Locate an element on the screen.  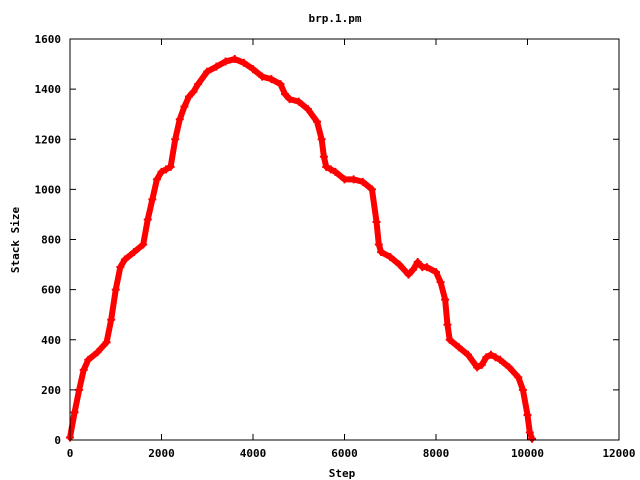
y-tick-label: 1600 is located at coordinates (48, 39).